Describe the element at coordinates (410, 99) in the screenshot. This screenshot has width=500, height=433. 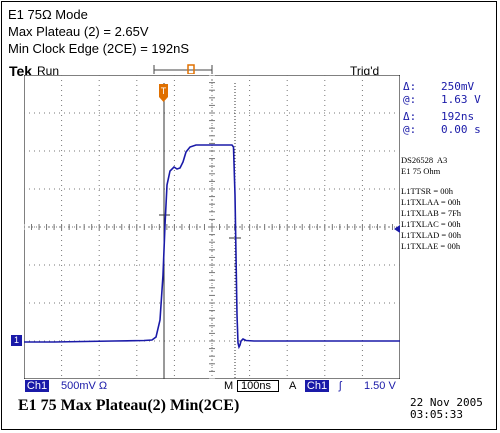
I see `readout-at-v-label: @:` at that location.